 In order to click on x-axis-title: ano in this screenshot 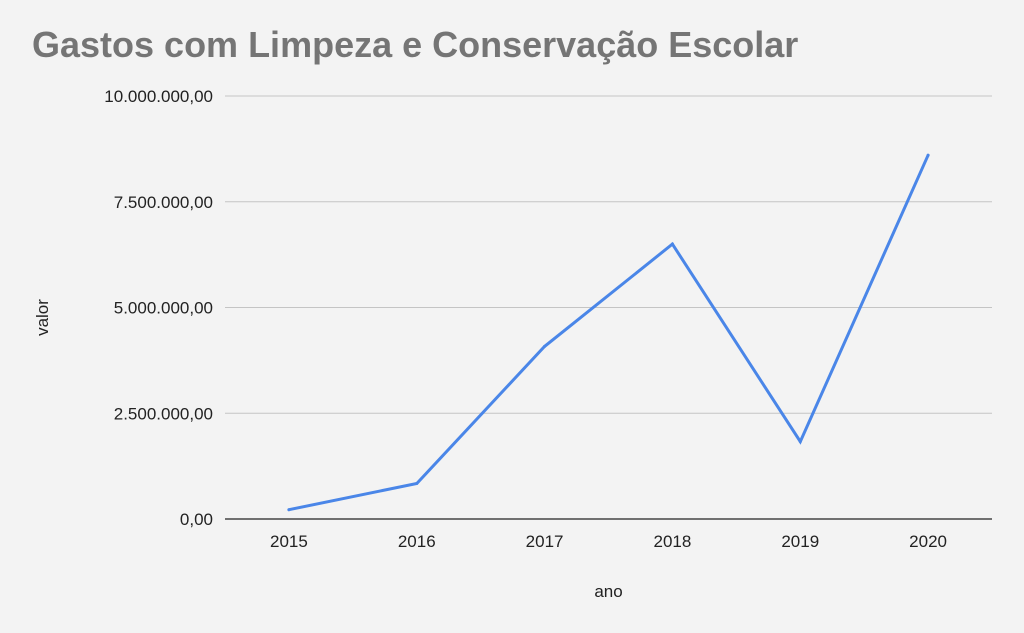, I will do `click(608, 591)`.